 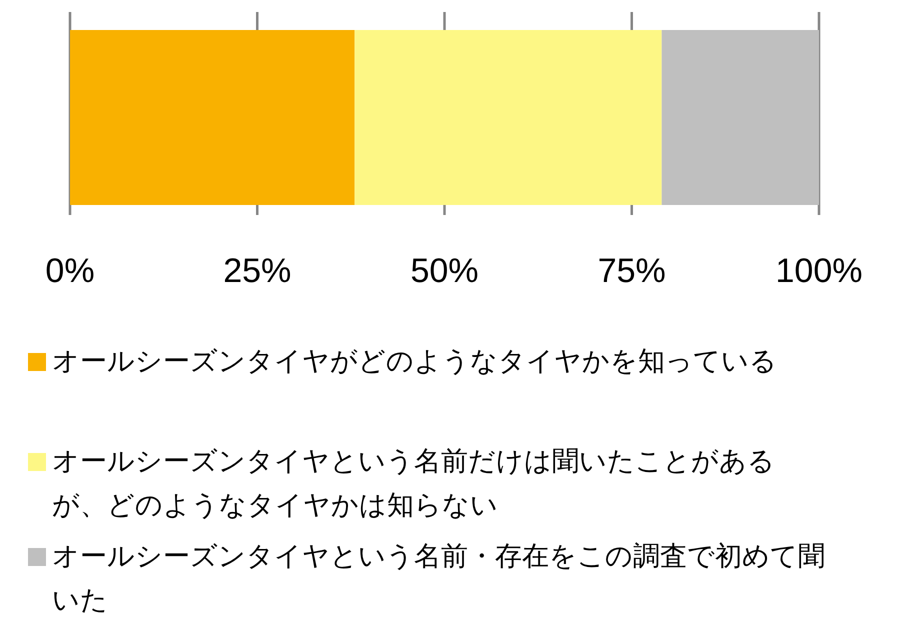 What do you see at coordinates (414, 484) in the screenshot?
I see `legend-label: オールシーズンタイヤという名前だけは聞いたことがあるが、どのようなタイヤかは知らない` at bounding box center [414, 484].